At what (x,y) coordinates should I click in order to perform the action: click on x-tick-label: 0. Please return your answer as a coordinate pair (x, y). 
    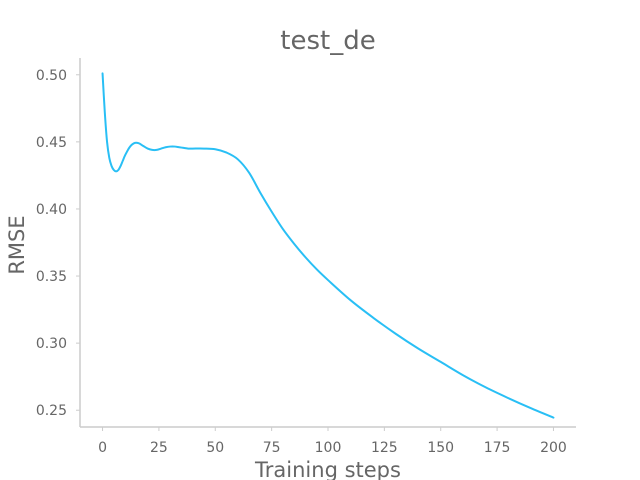
    Looking at the image, I should click on (102, 448).